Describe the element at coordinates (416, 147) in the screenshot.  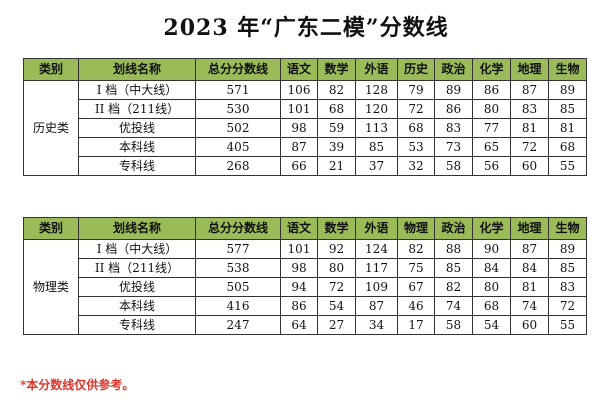
I see `subject-score-cell: 53` at that location.